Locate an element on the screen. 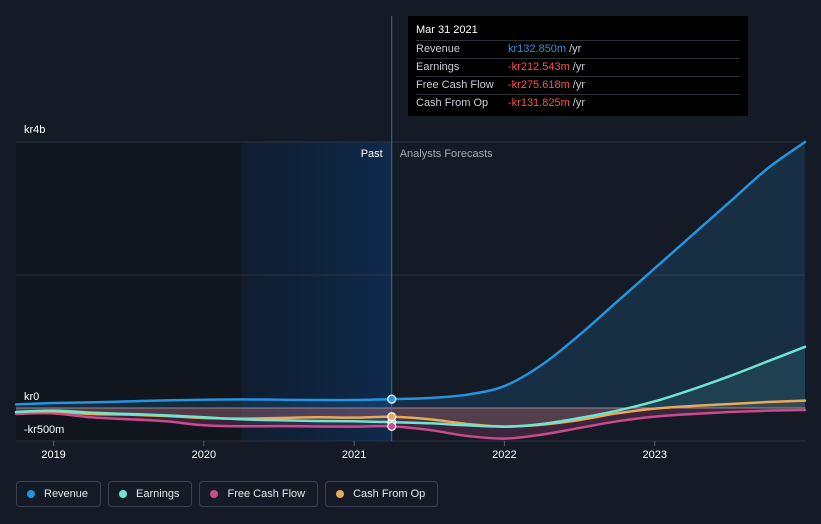  legend-label: Earnings is located at coordinates (158, 494).